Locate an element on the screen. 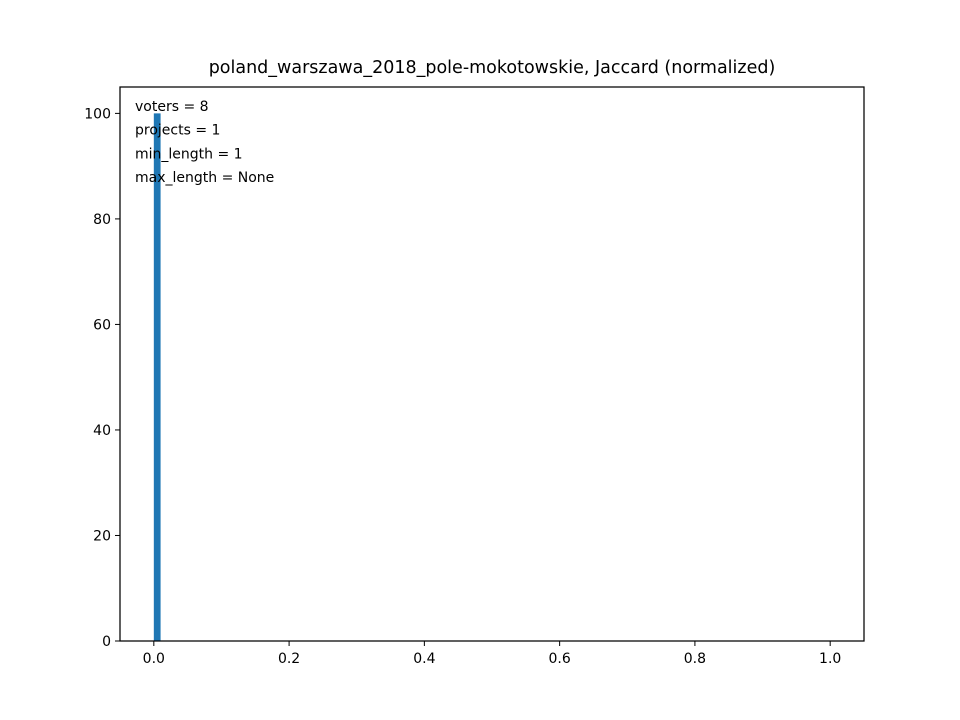  x-tick-label: 0.0 is located at coordinates (154, 659).